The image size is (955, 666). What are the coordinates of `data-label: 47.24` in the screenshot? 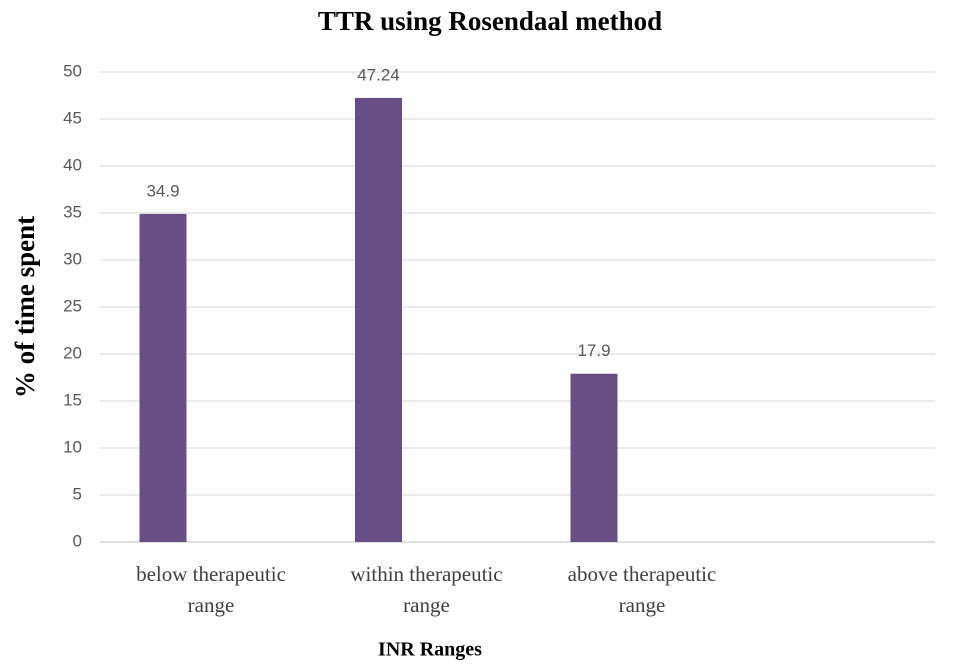 It's located at (378, 74).